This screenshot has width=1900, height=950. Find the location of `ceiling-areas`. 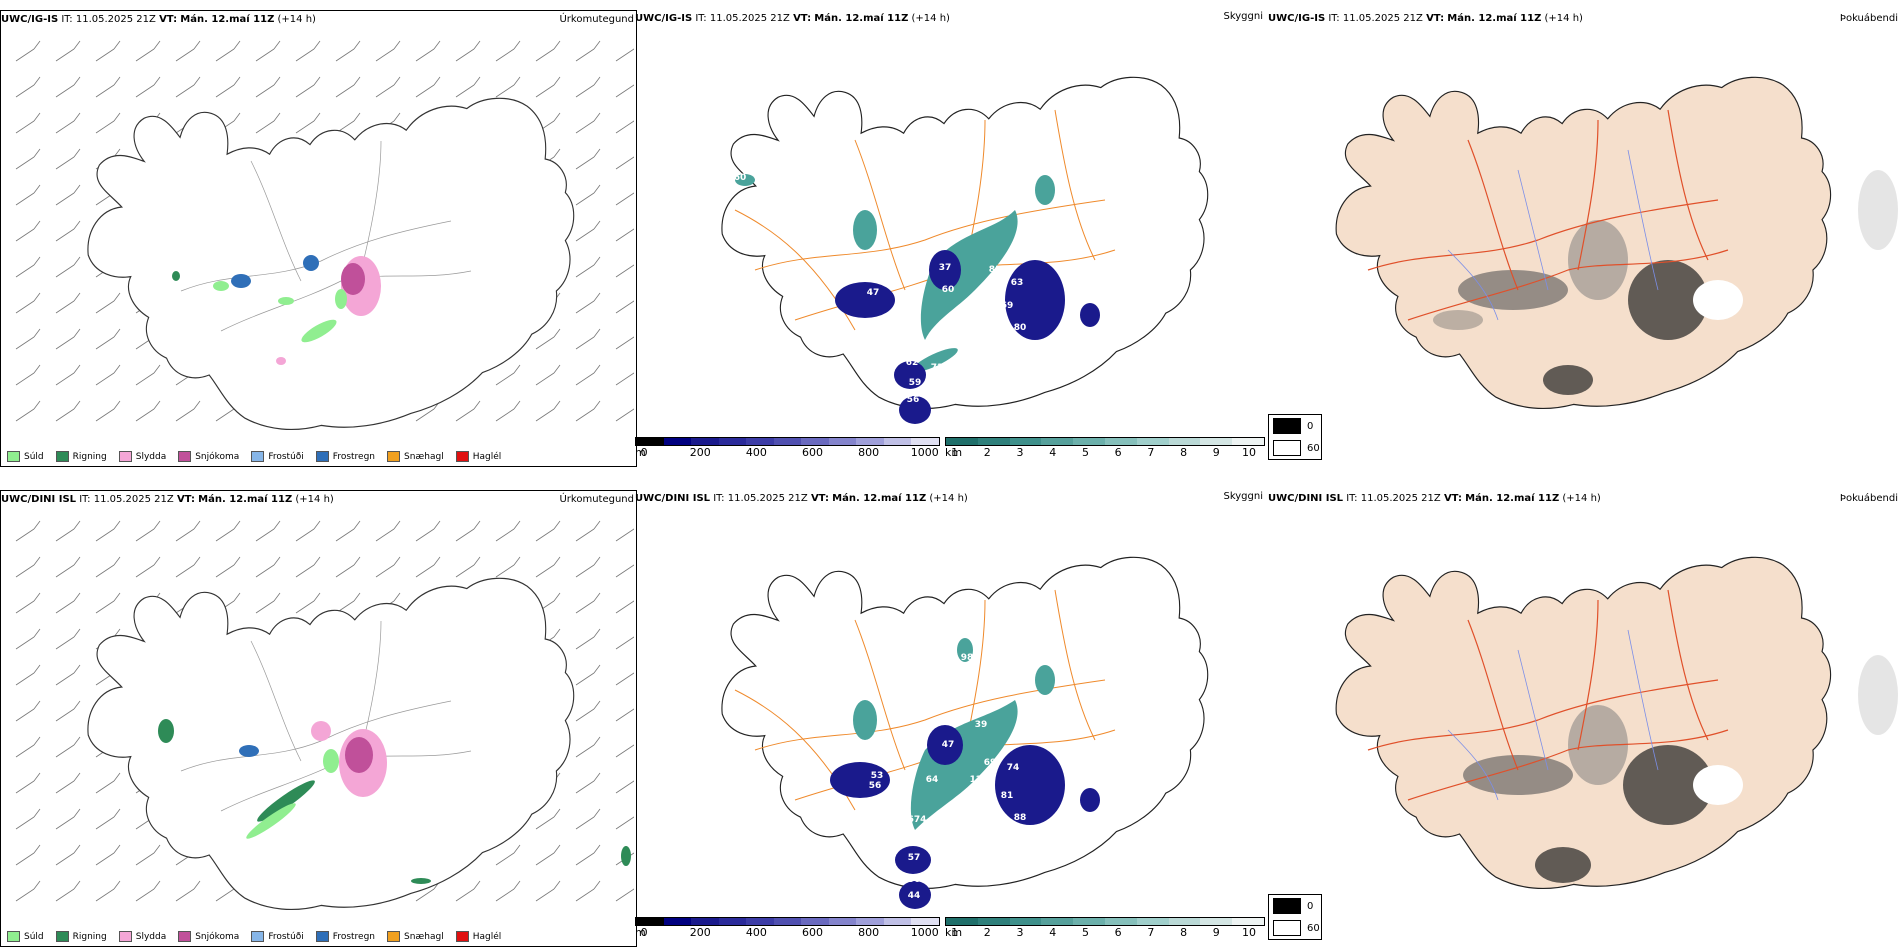

ceiling-areas is located at coordinates (967, 337).